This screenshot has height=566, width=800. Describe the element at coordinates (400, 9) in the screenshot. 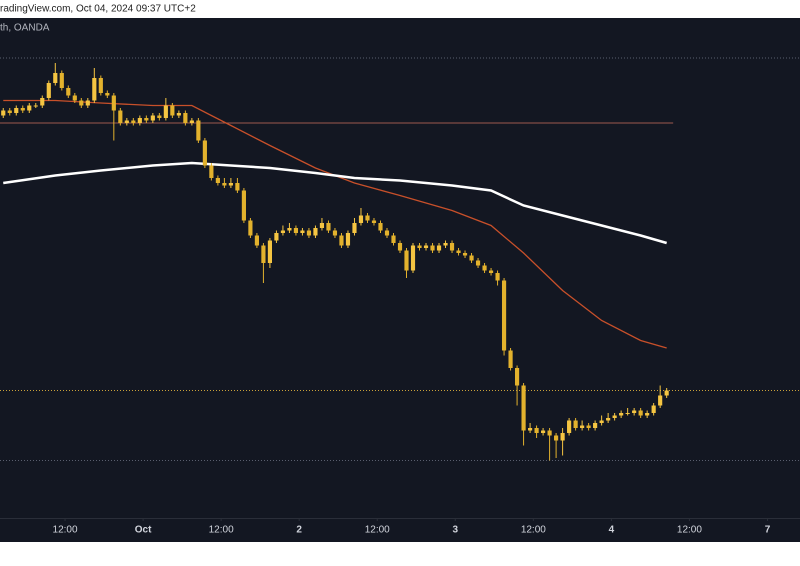

I see `top-strip` at that location.